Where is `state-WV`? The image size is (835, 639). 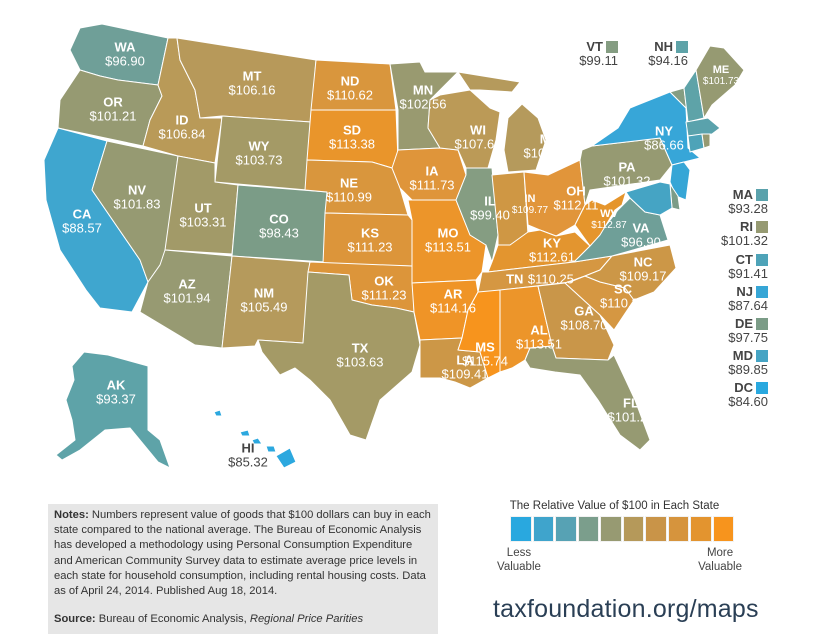
state-WV is located at coordinates (600, 219).